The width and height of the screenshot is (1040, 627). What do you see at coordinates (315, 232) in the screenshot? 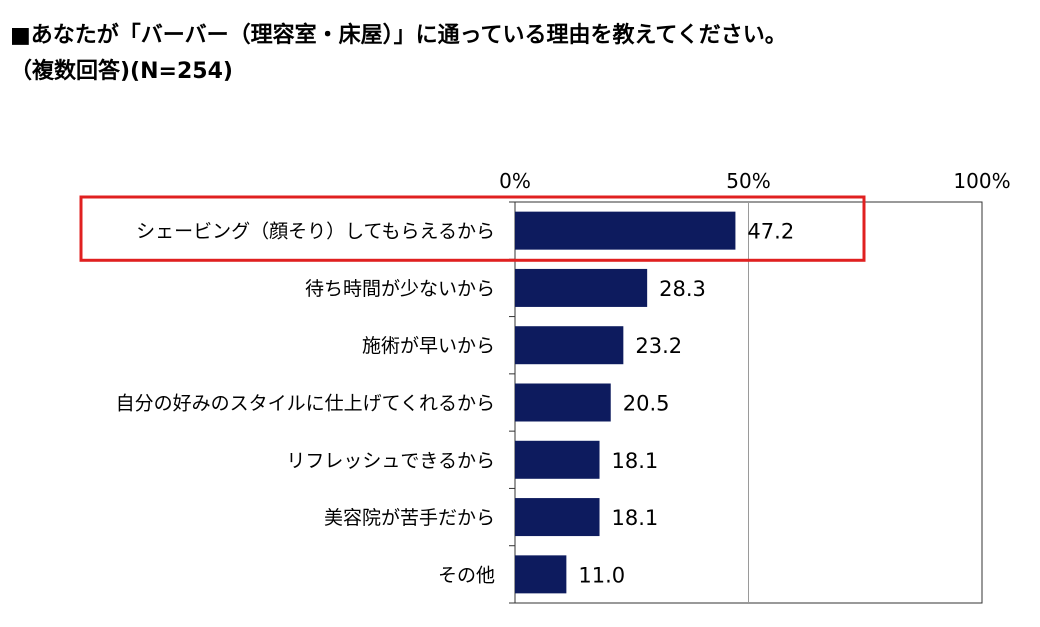
I see `category-label-0: シェービング（顔そり）してもらえるから` at bounding box center [315, 232].